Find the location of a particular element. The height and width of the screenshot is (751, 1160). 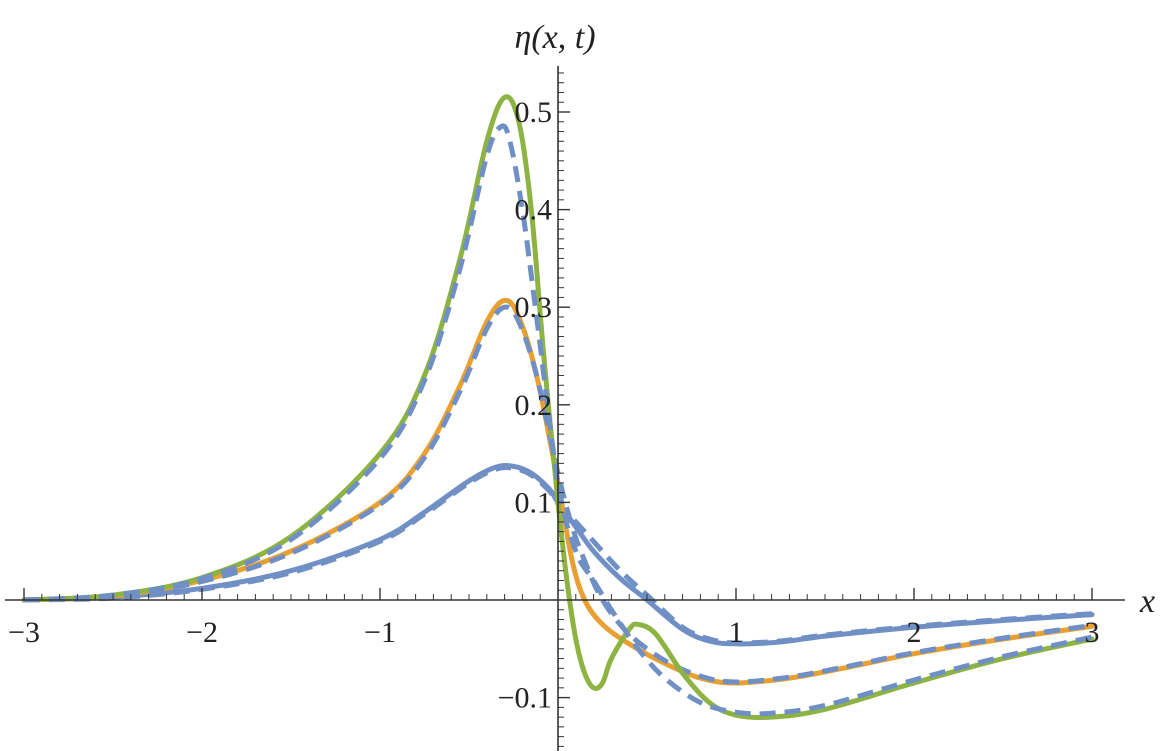

y-tick-label: 0.4 is located at coordinates (534, 210).